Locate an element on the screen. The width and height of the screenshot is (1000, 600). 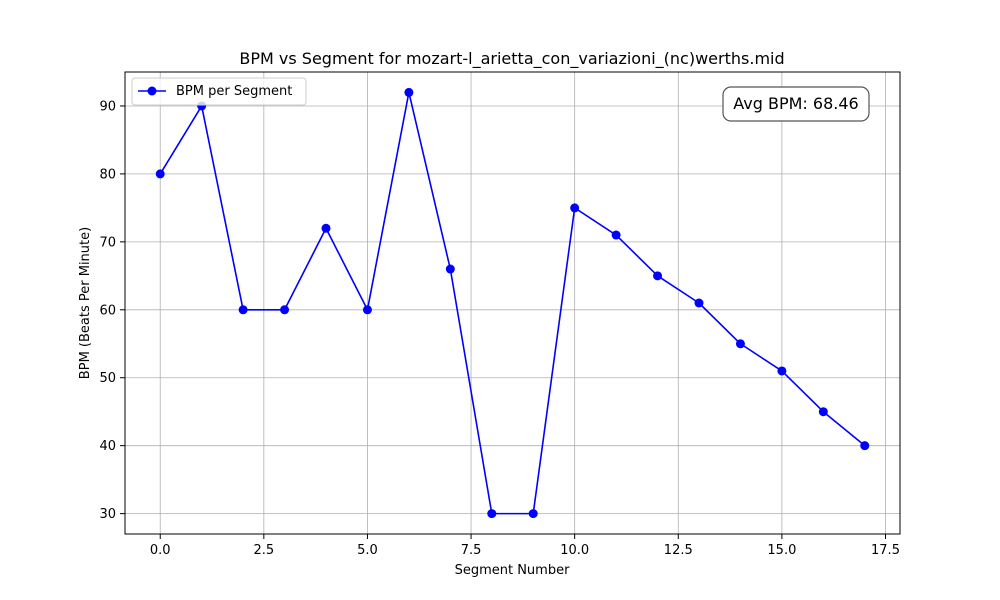
y-tick-label: 70 is located at coordinates (107, 242).